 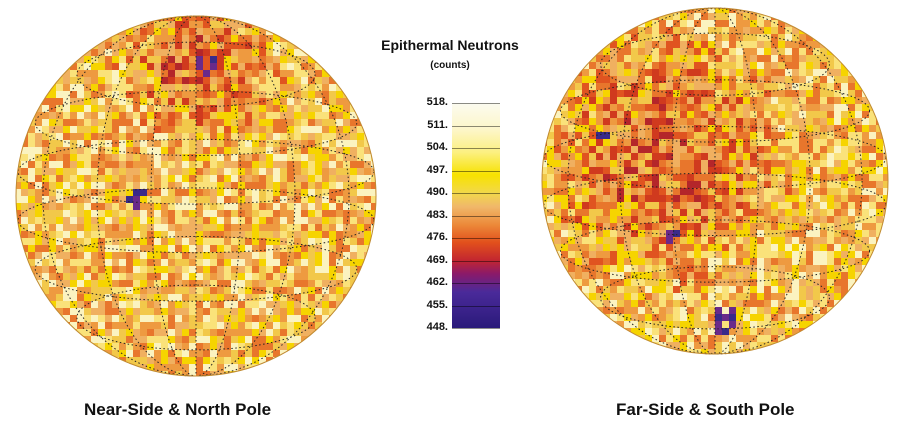 What do you see at coordinates (705, 409) in the screenshot?
I see `far-side-caption: Far-Side & South Pole` at bounding box center [705, 409].